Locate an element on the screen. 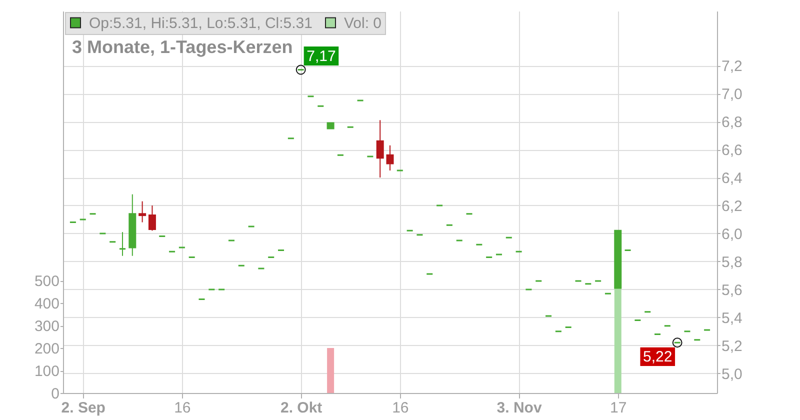 This screenshot has width=800, height=420. y2-tick-label: 400 is located at coordinates (47, 304).